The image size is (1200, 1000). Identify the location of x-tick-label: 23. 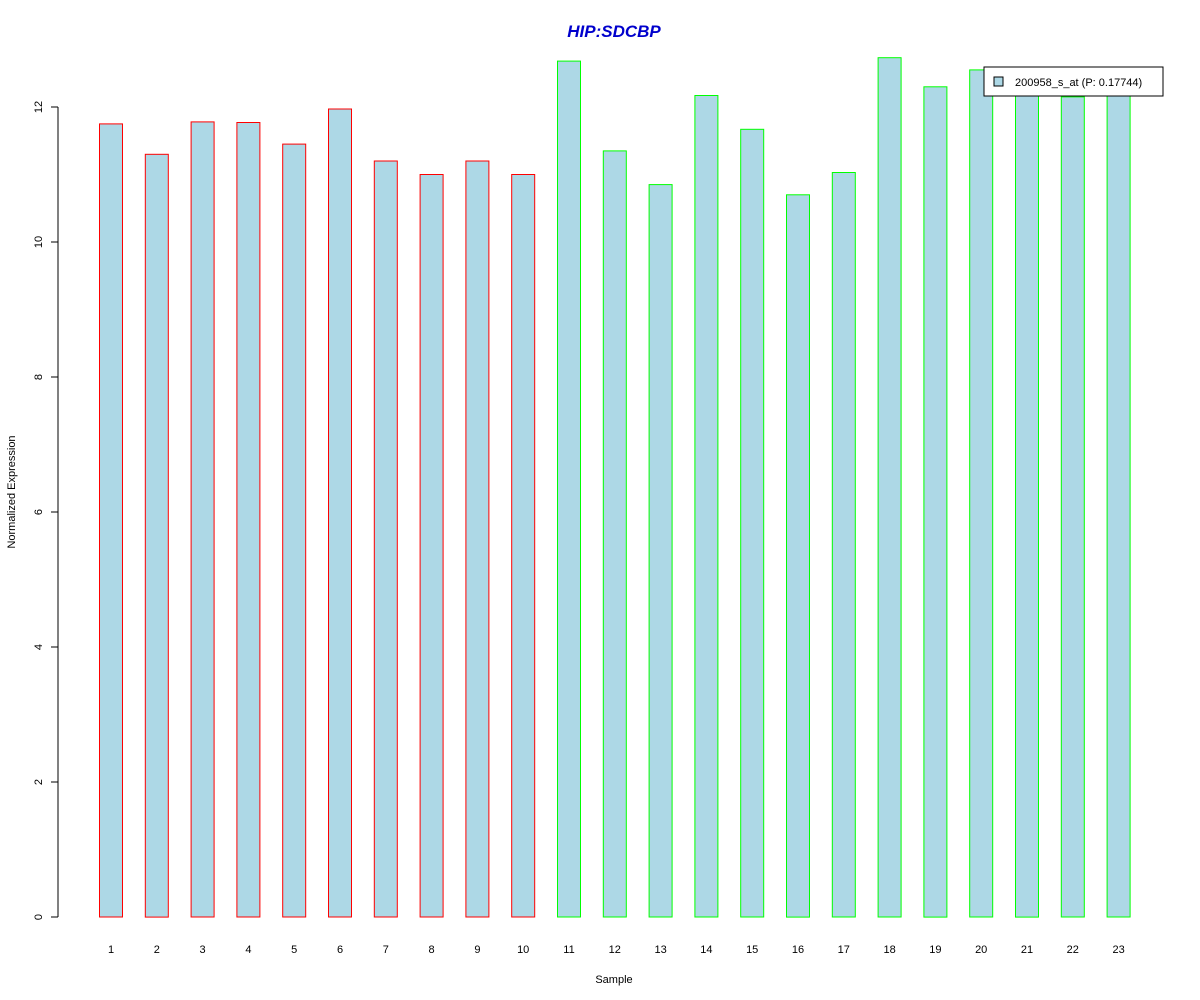
(1118, 950).